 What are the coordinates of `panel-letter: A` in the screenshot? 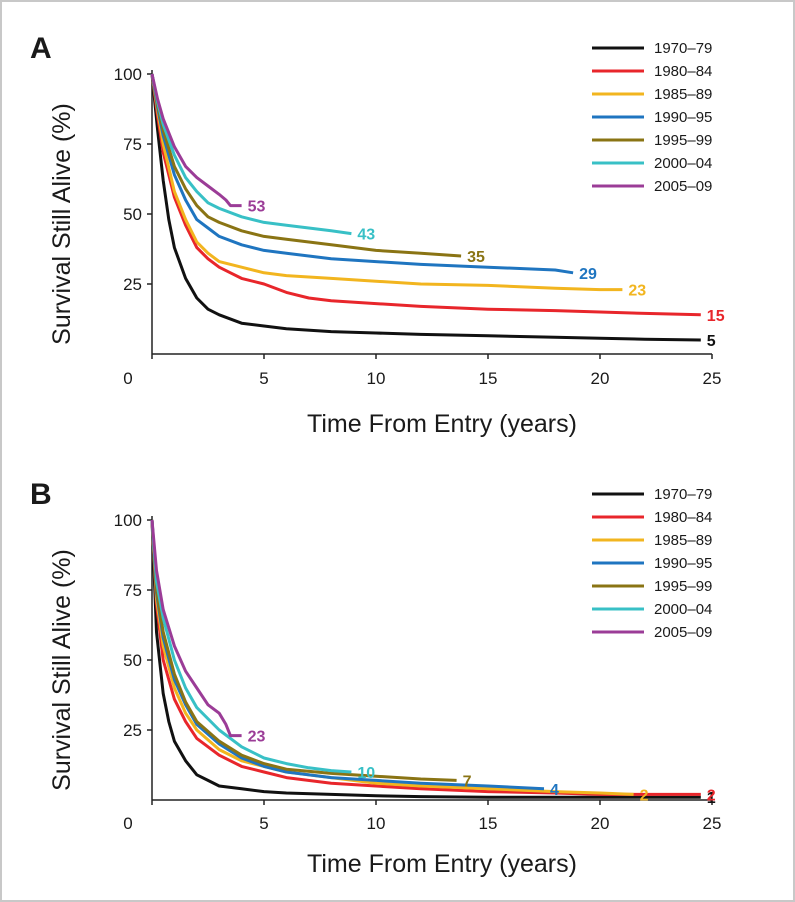 It's located at (41, 48).